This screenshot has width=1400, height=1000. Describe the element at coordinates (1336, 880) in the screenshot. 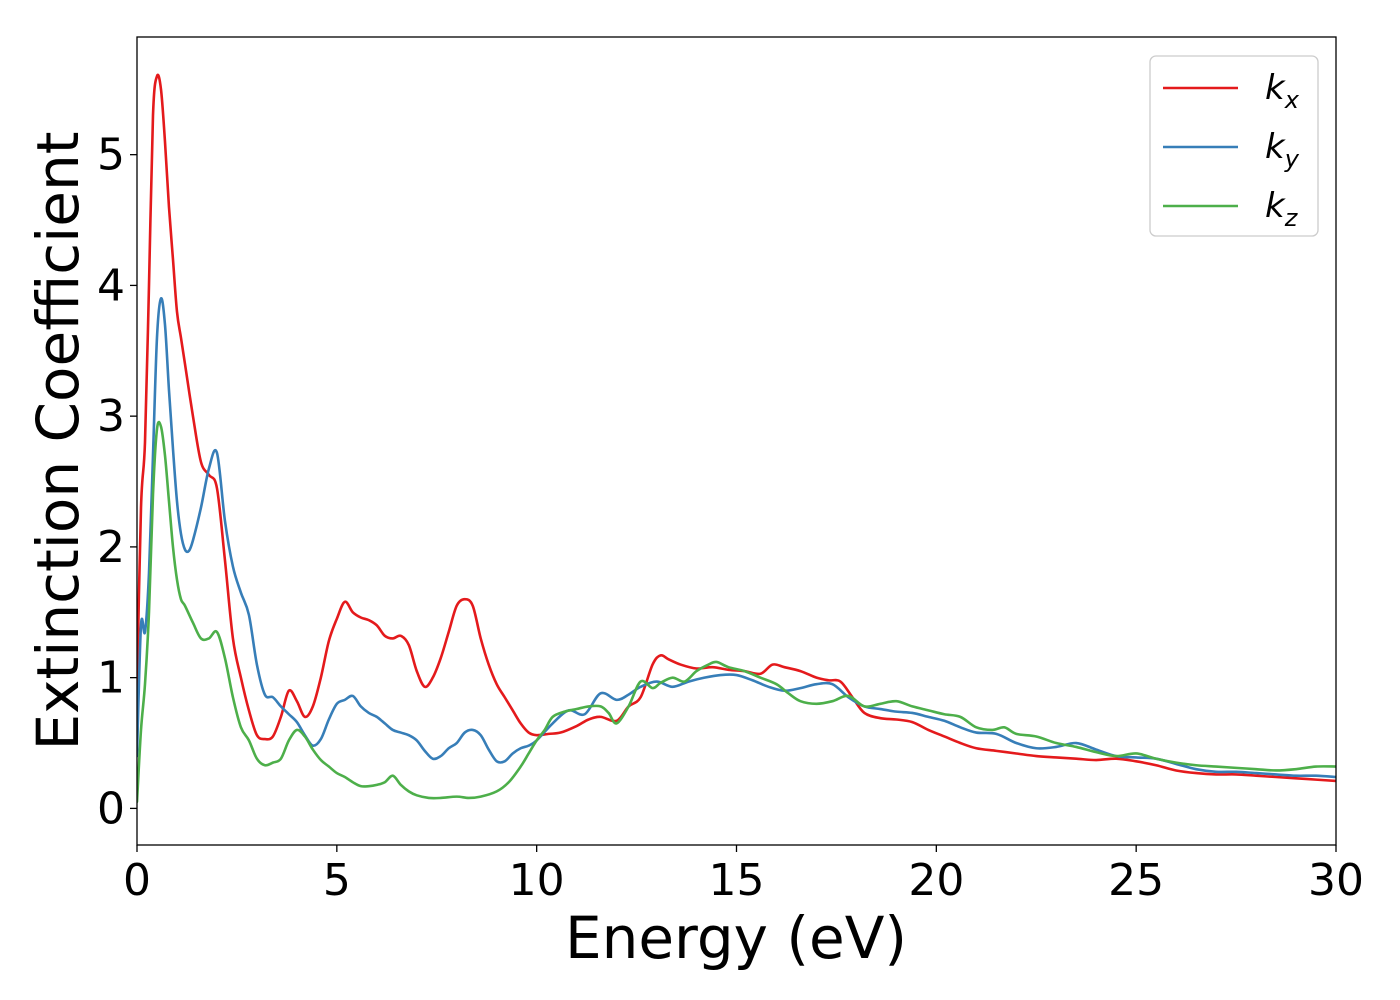

I see `x-tick-label: 30` at that location.